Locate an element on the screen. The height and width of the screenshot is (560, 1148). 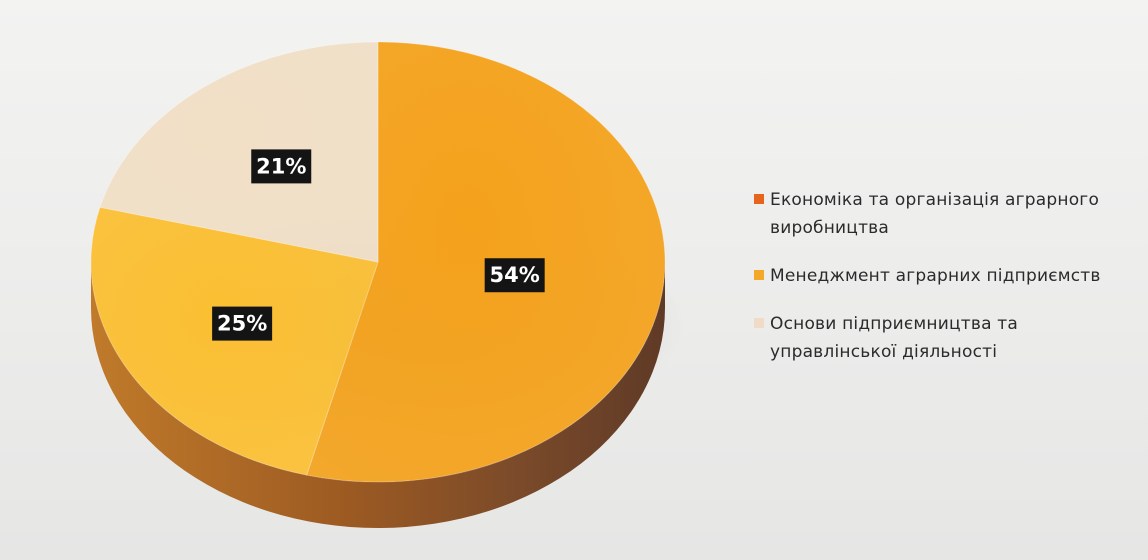
pie-slice-entrepreneurship is located at coordinates (239, 152).